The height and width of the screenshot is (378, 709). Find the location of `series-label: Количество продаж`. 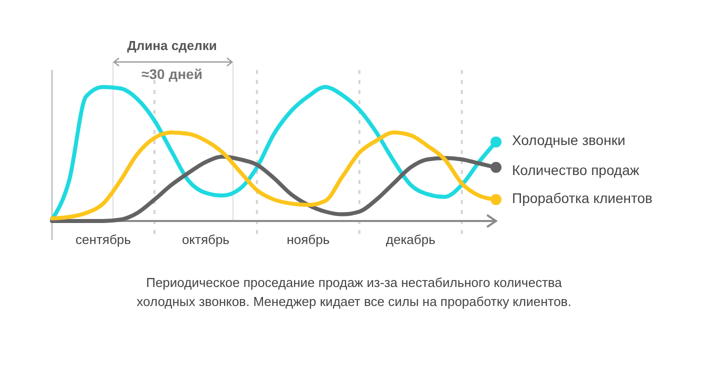

series-label: Количество продаж is located at coordinates (576, 170).